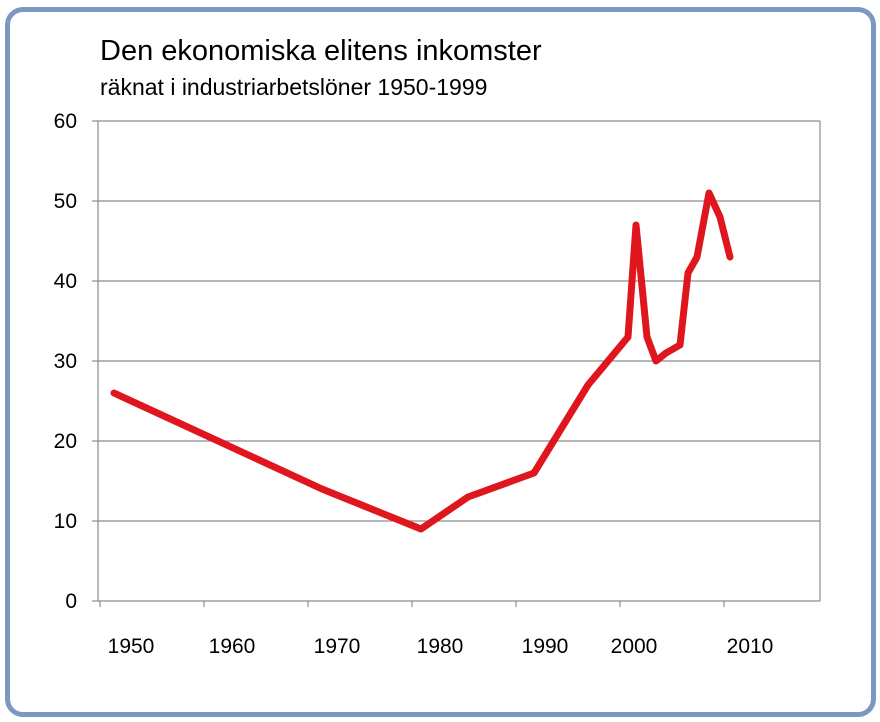 This screenshot has height=722, width=880. What do you see at coordinates (337, 646) in the screenshot?
I see `x-tick-label: 1970` at bounding box center [337, 646].